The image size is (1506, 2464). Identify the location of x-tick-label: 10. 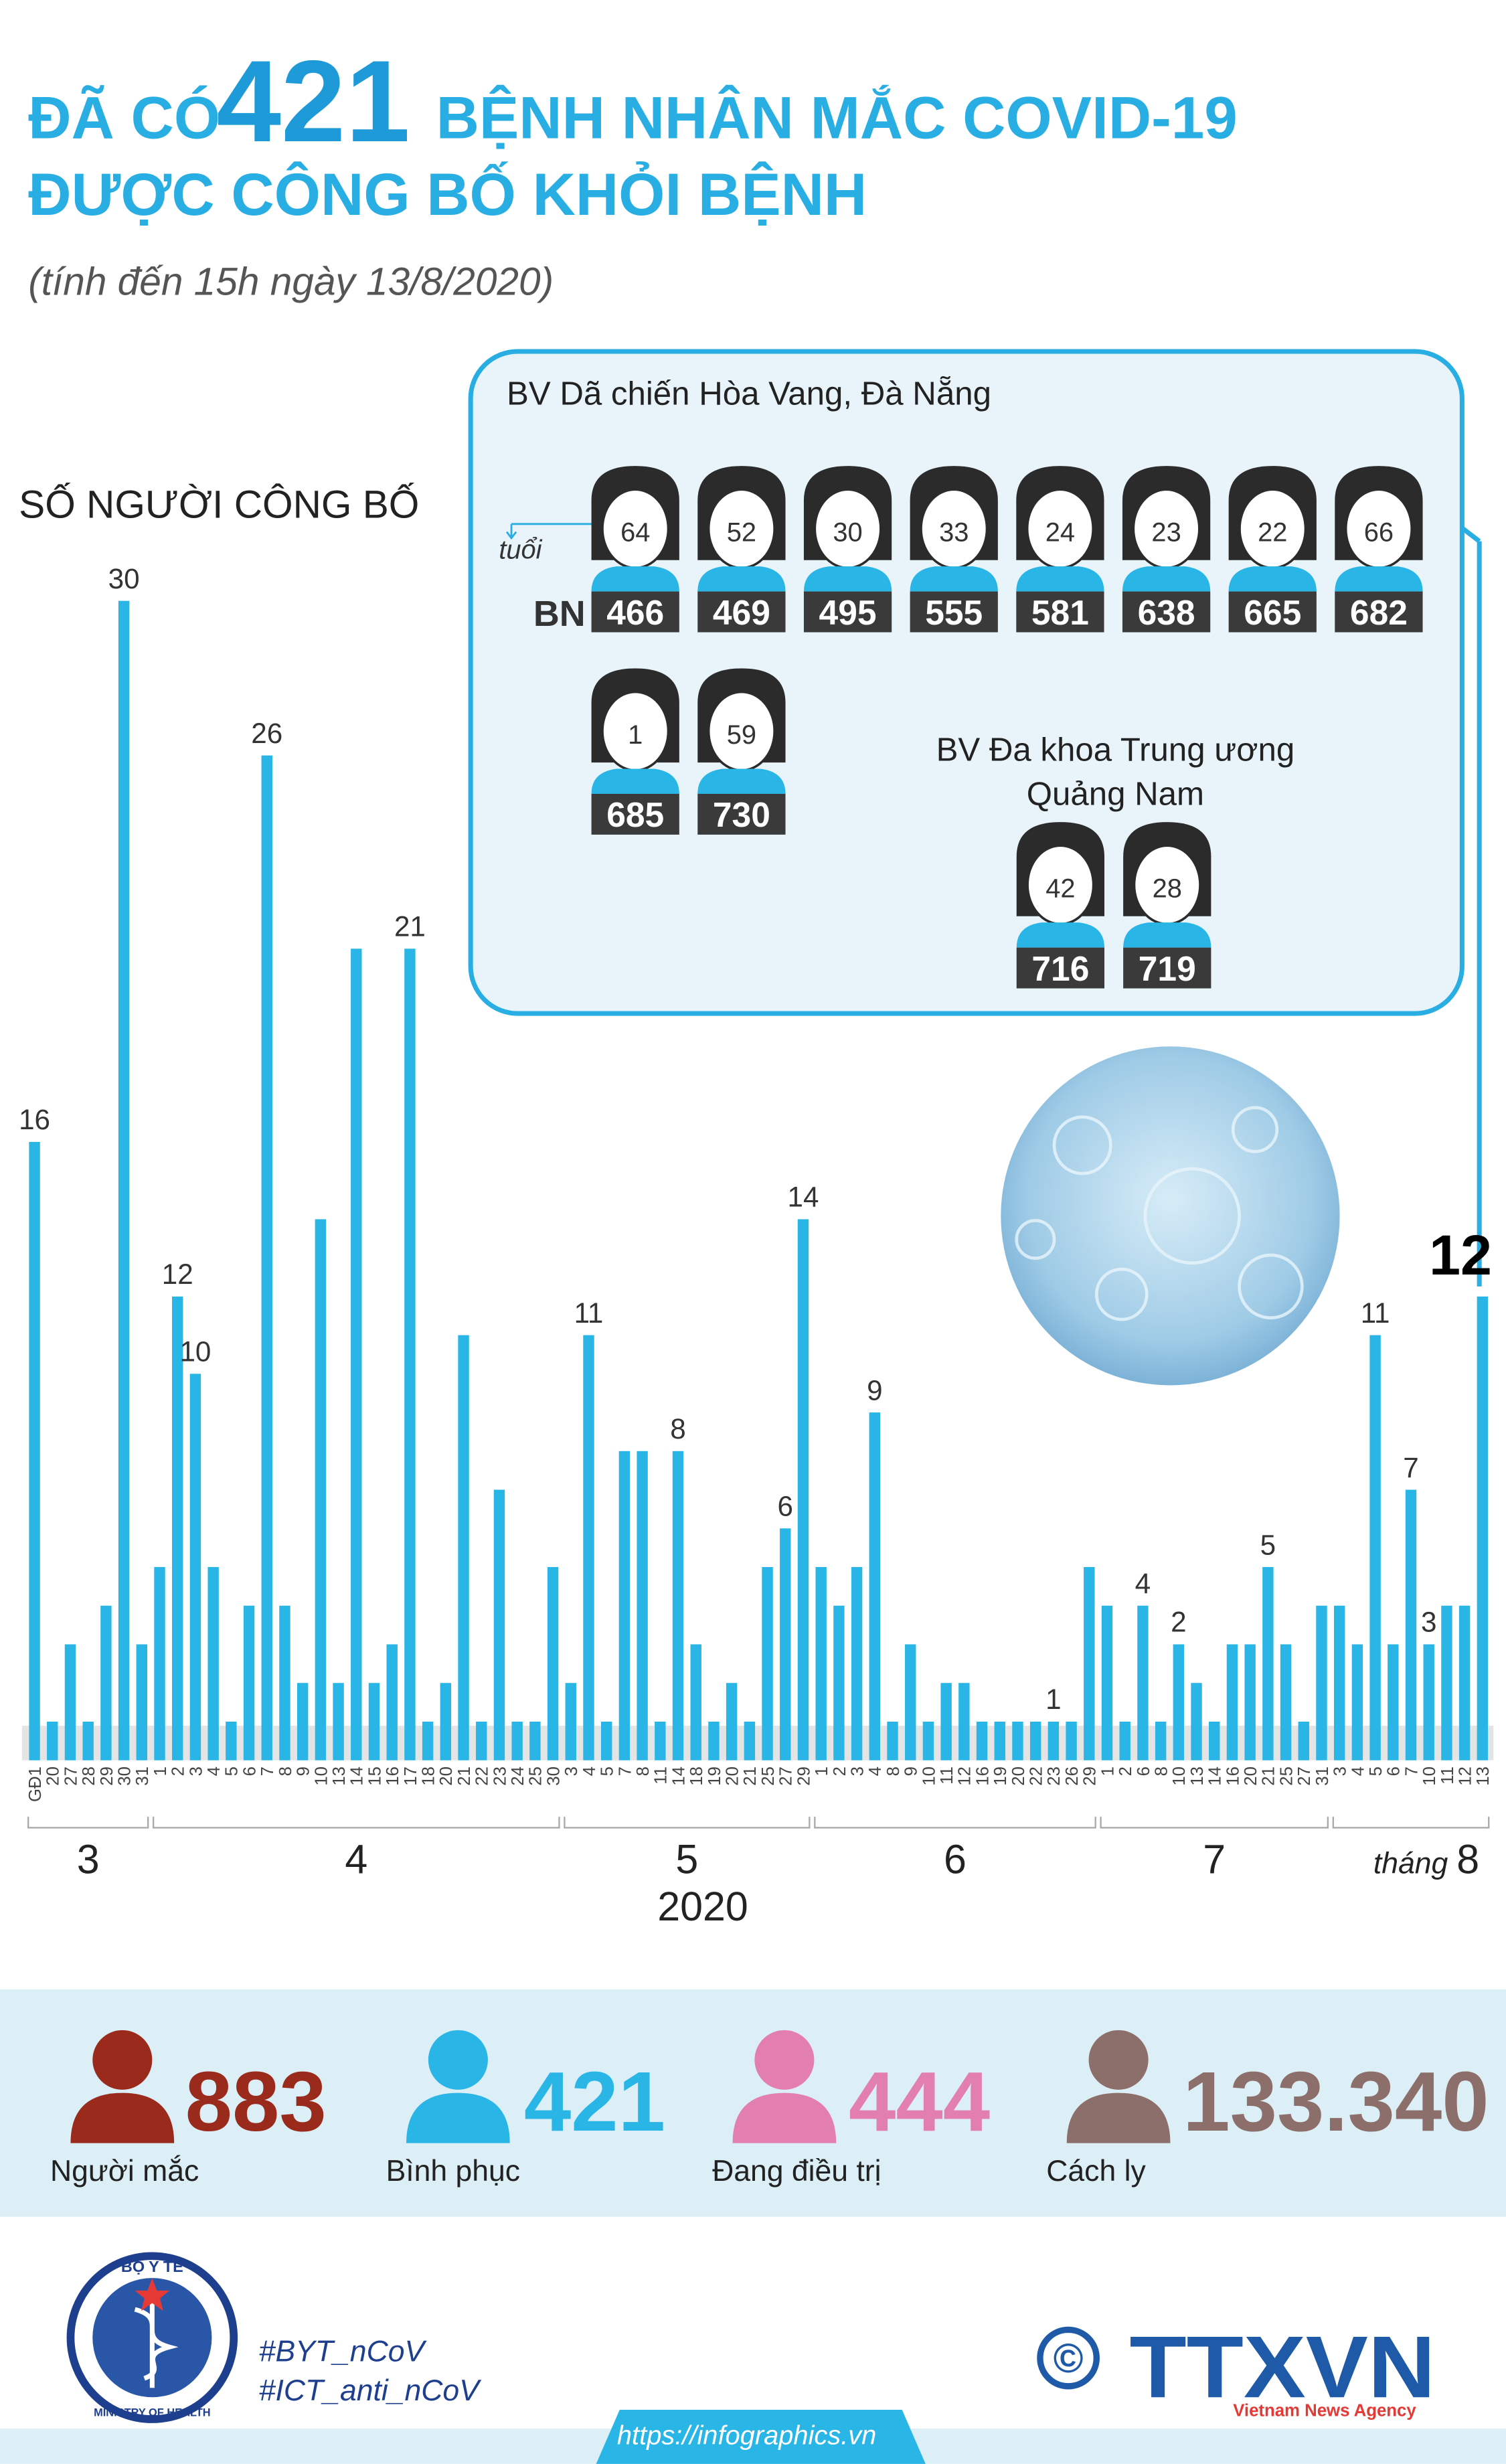
(1429, 1776).